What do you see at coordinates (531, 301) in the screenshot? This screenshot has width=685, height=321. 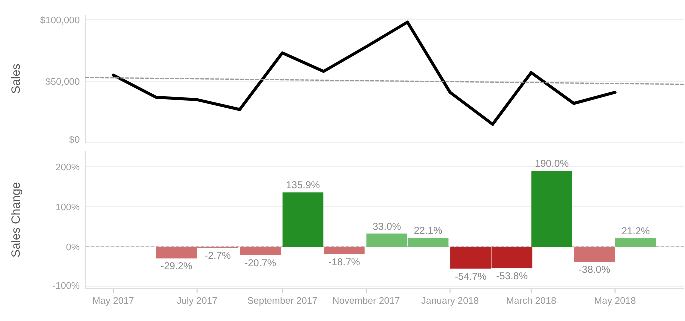 I see `x-tick-label: March 2018` at bounding box center [531, 301].